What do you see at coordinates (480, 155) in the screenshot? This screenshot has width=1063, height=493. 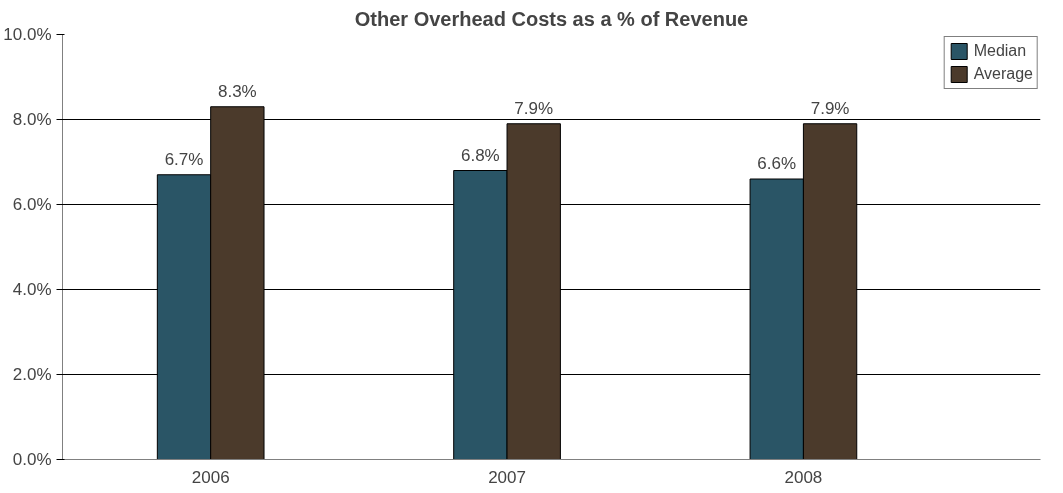 I see `data-label: 6.8%` at bounding box center [480, 155].